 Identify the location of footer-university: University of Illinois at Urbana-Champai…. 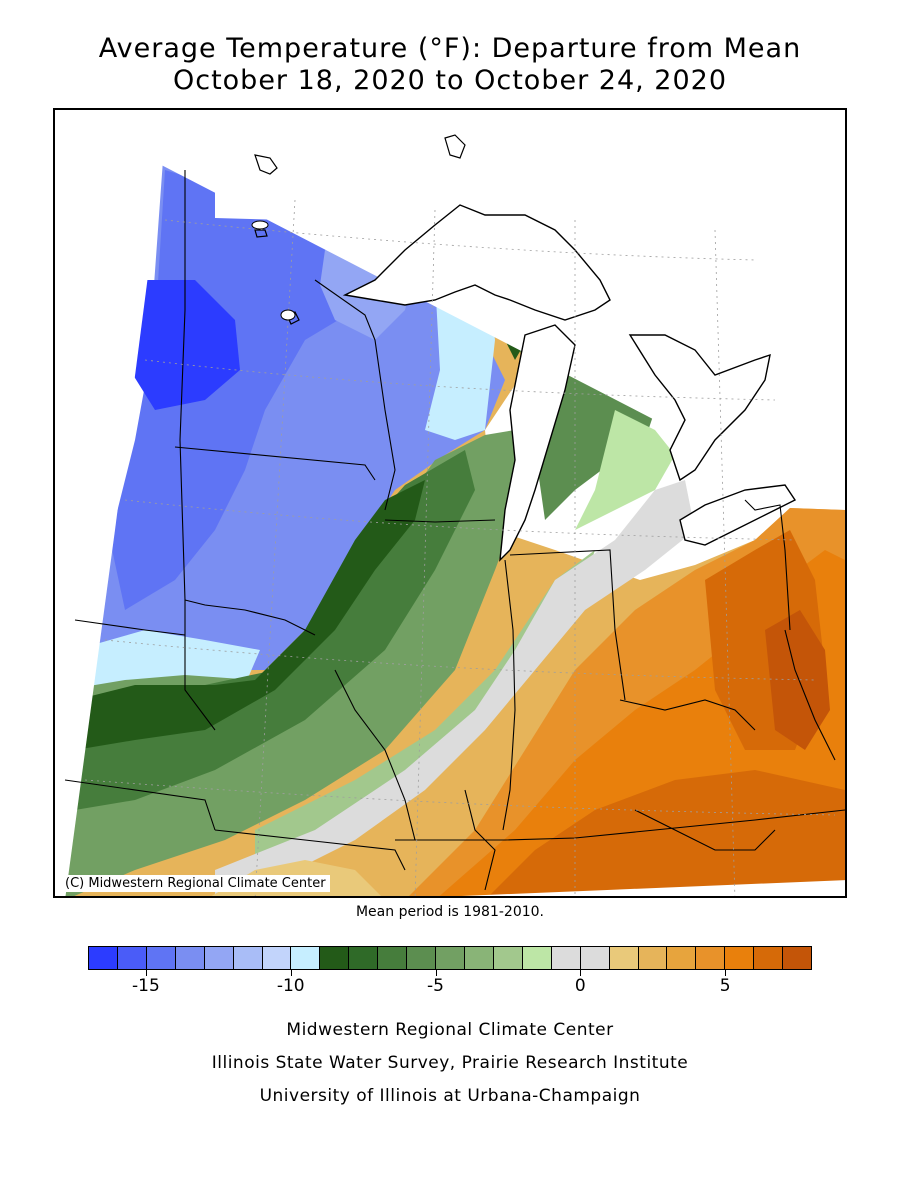
(450, 1096).